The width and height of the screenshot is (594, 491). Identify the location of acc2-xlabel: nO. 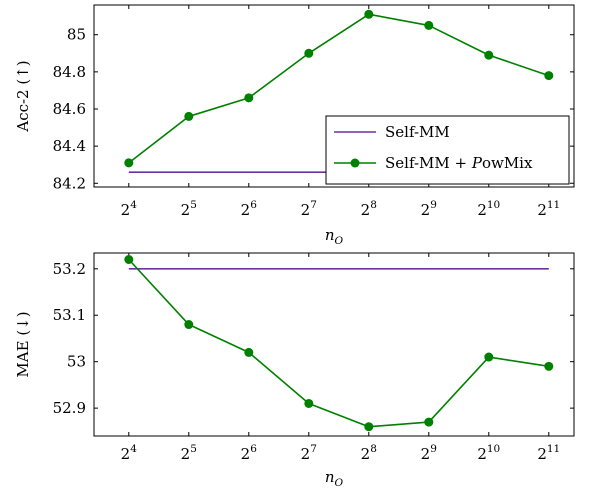
(334, 236).